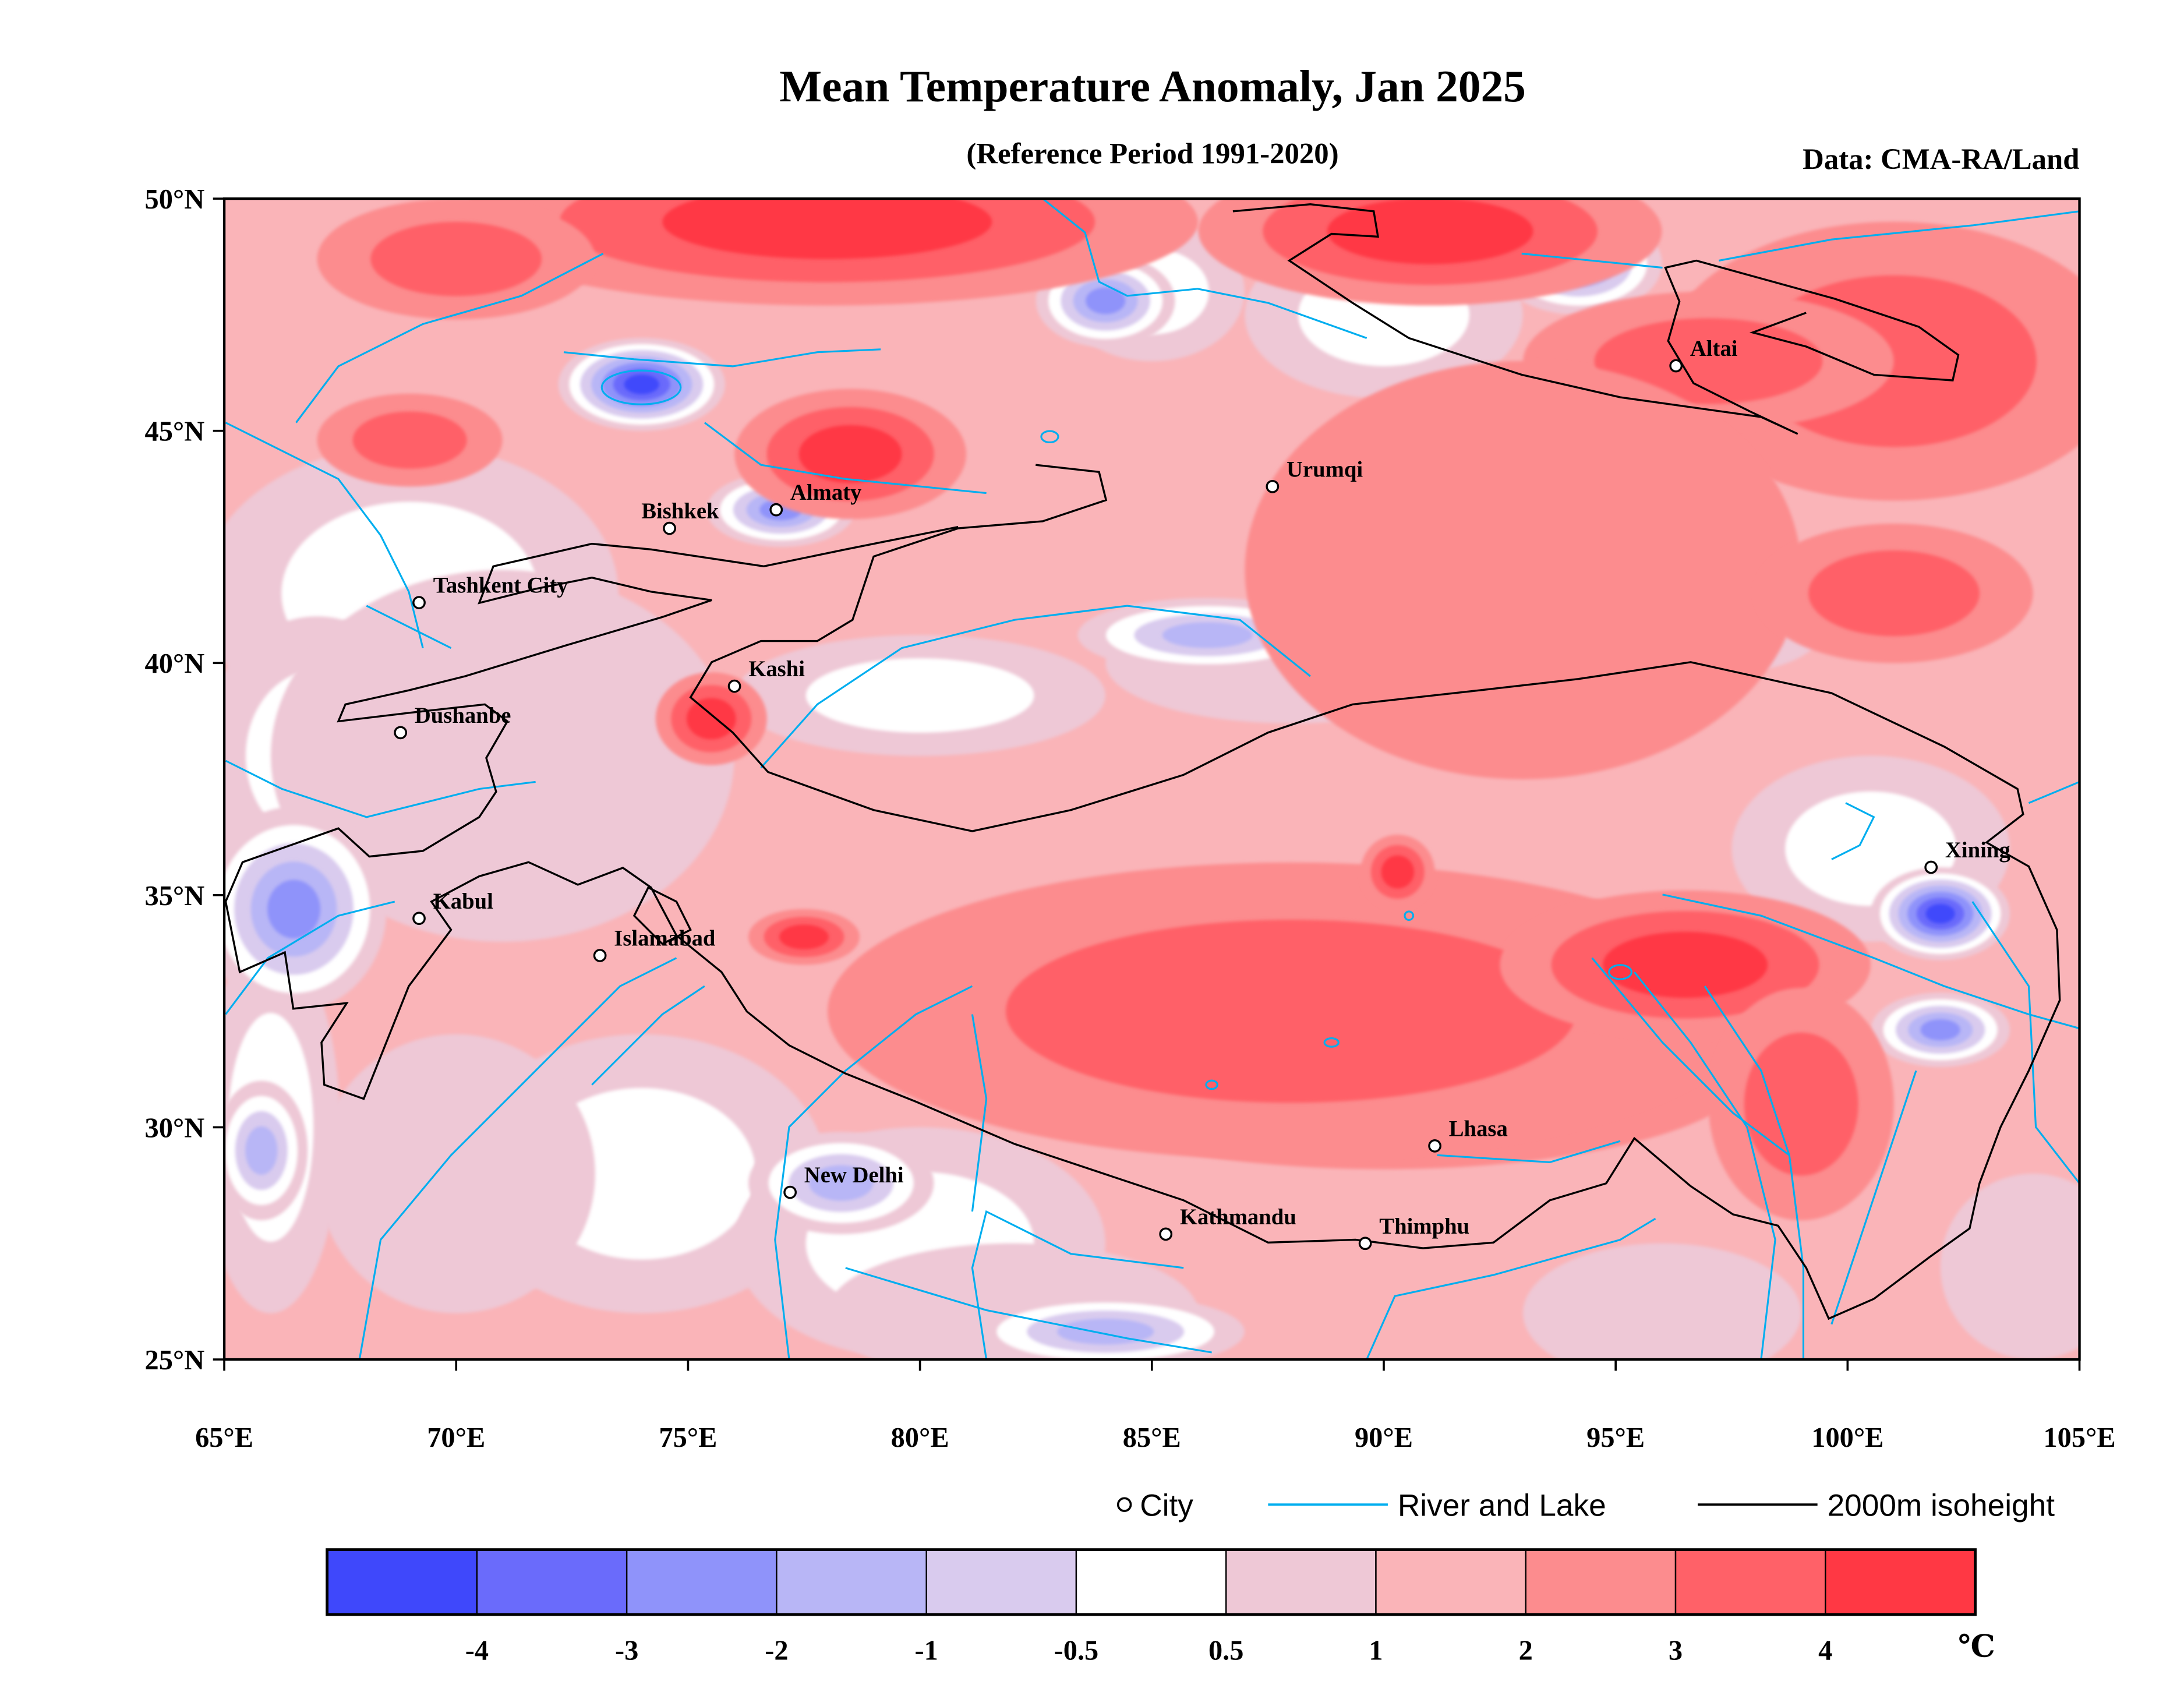 The image size is (2184, 1699). I want to click on colorbar-label: -4, so click(477, 1651).